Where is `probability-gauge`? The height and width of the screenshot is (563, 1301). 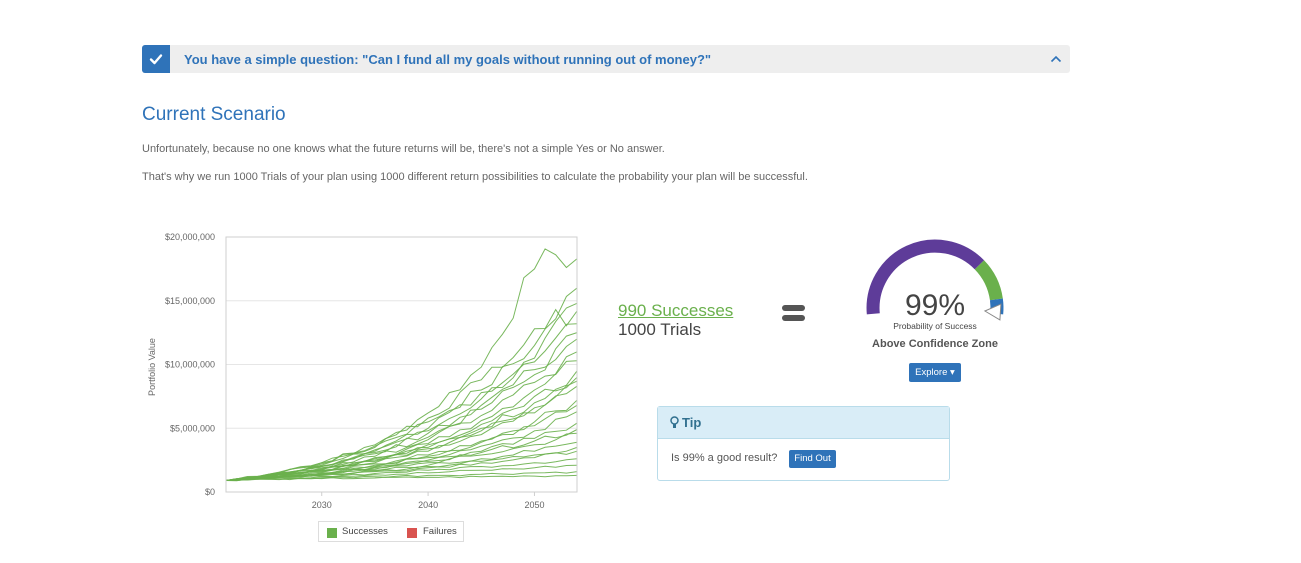 probability-gauge is located at coordinates (935, 280).